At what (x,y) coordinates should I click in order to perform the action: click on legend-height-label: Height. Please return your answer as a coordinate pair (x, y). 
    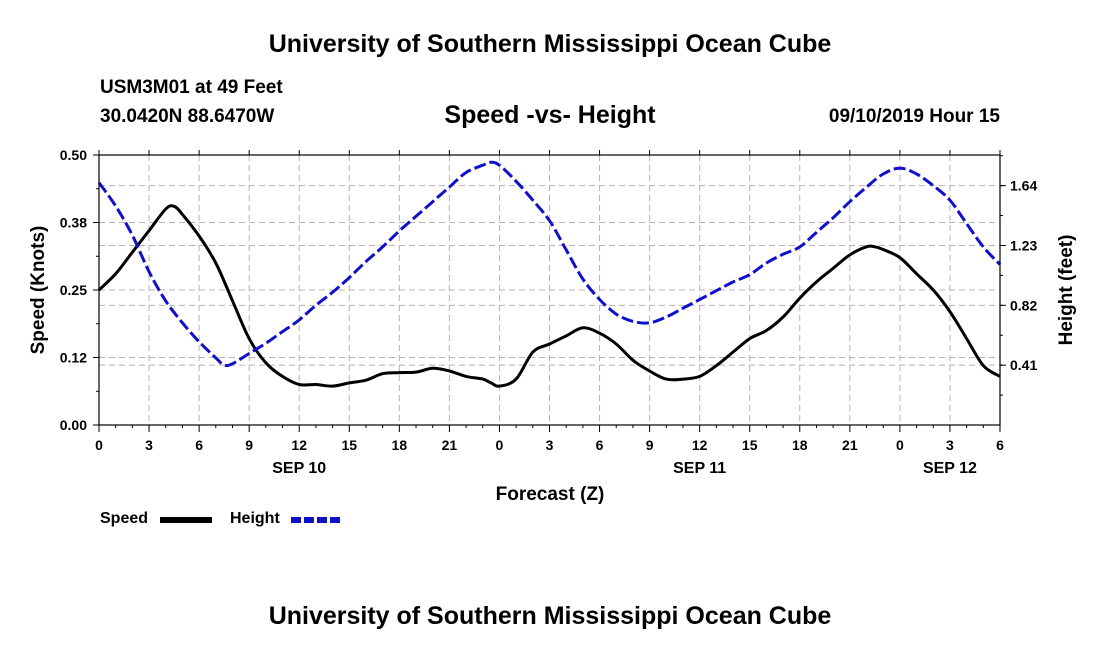
    Looking at the image, I should click on (255, 518).